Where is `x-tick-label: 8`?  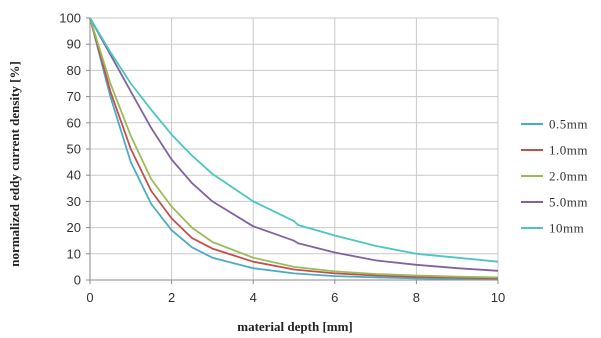 x-tick-label: 8 is located at coordinates (416, 297).